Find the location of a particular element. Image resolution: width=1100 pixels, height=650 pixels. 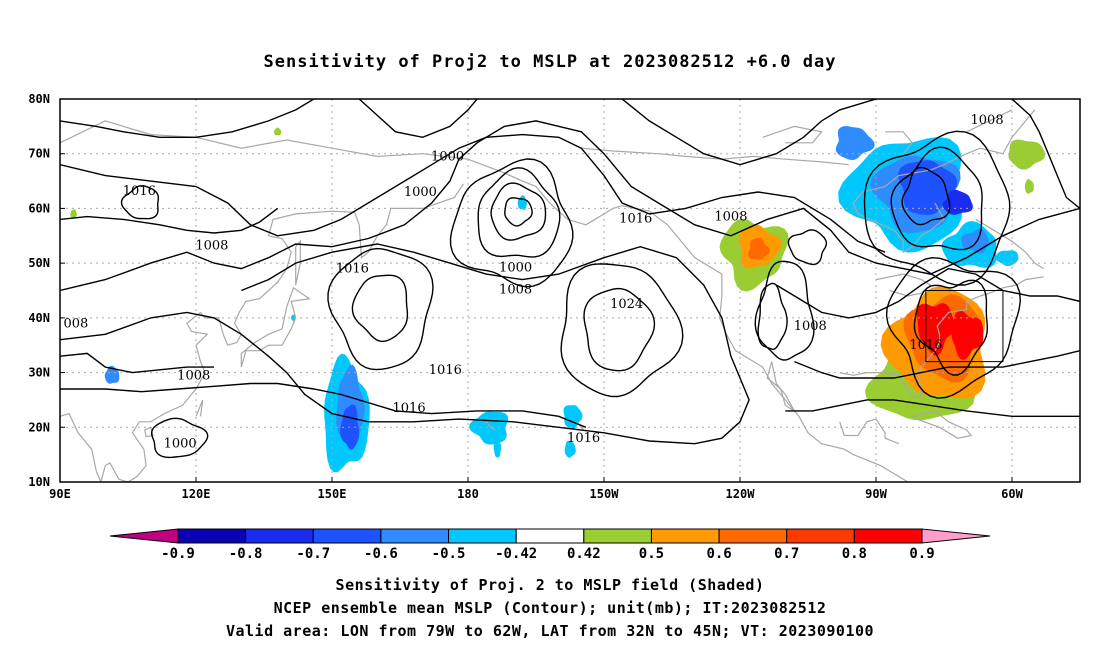

colorbar-label: -0.8 is located at coordinates (246, 554).